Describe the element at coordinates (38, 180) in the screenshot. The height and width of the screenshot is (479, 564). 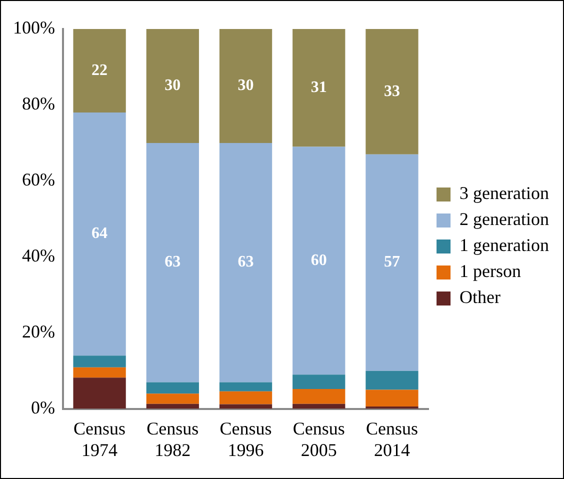
I see `y-tick-label: 60%` at that location.